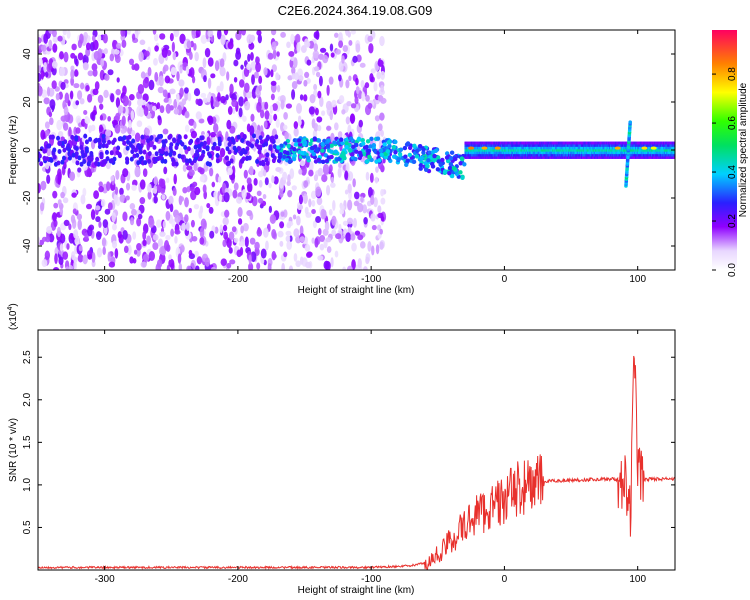  Describe the element at coordinates (732, 123) in the screenshot. I see `colorbar-tick-label: 0.6` at that location.